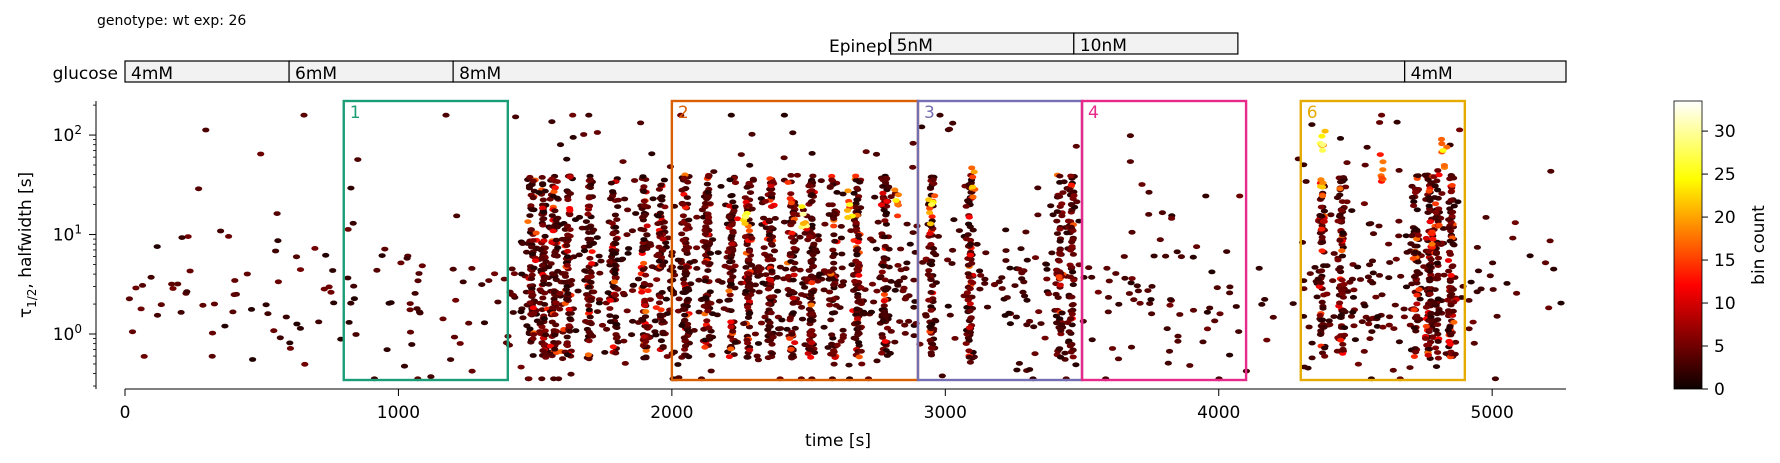  I want to click on x-tick-label: 3000, so click(945, 413).